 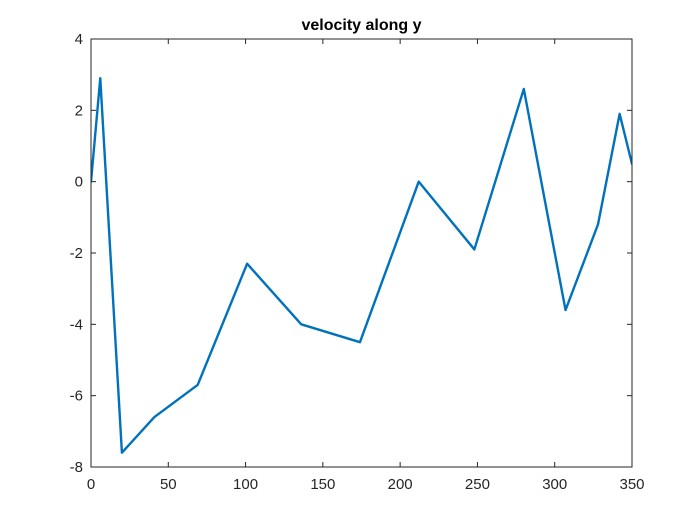 I want to click on y-tick-label: 2, so click(x=79, y=110).